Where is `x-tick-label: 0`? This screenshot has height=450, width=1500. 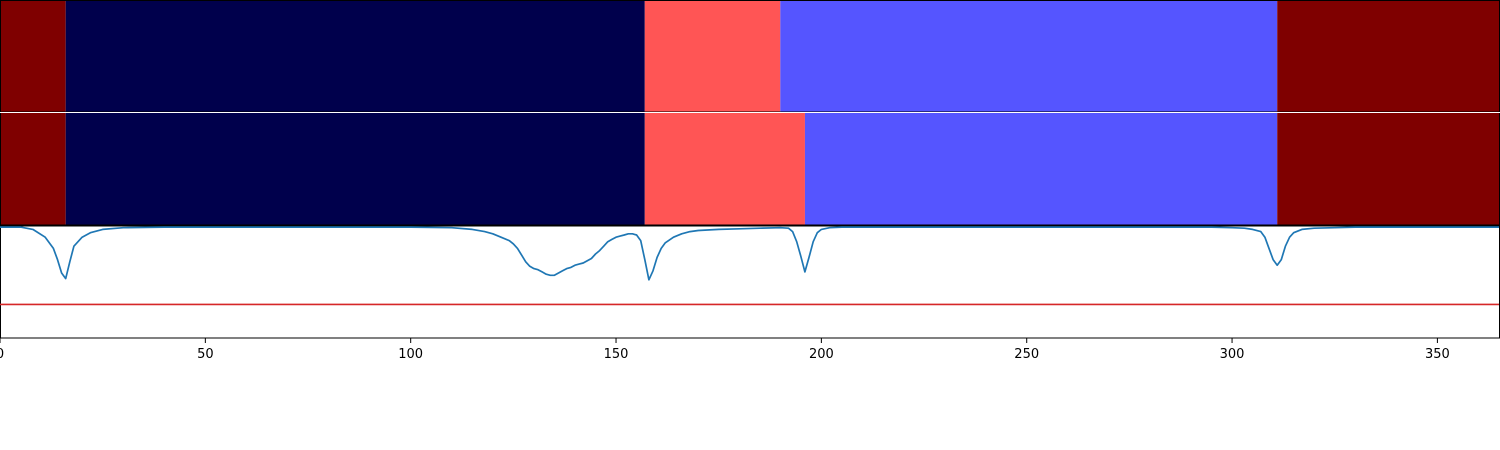 x-tick-label: 0 is located at coordinates (2, 354).